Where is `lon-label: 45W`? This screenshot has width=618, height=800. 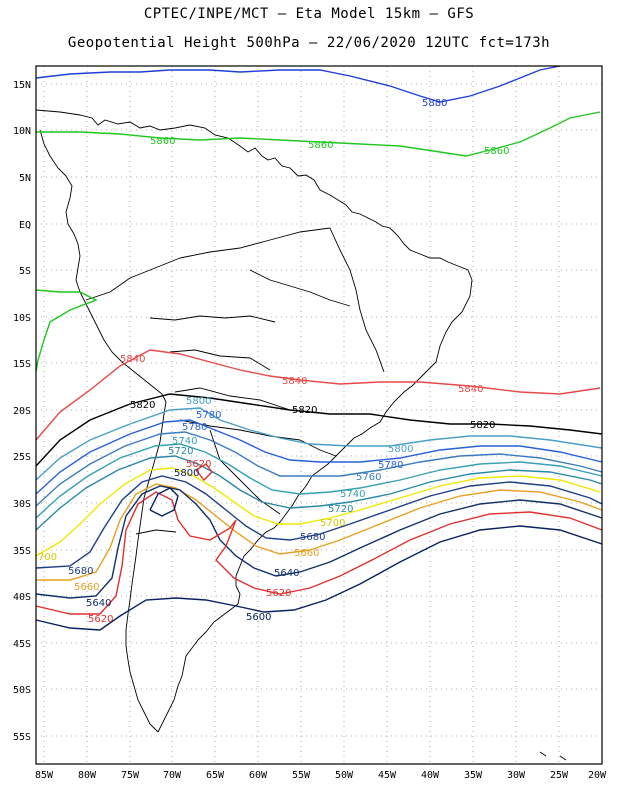 lon-label: 45W is located at coordinates (387, 775).